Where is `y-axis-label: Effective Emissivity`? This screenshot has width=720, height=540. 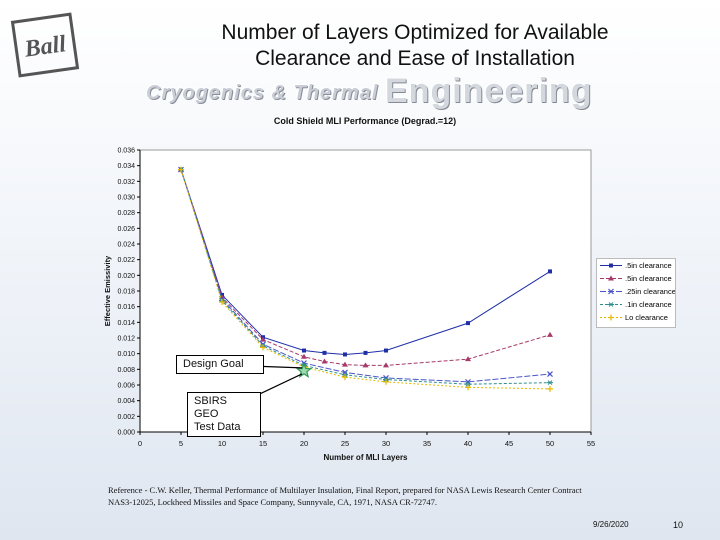 y-axis-label: Effective Emissivity is located at coordinates (107, 290).